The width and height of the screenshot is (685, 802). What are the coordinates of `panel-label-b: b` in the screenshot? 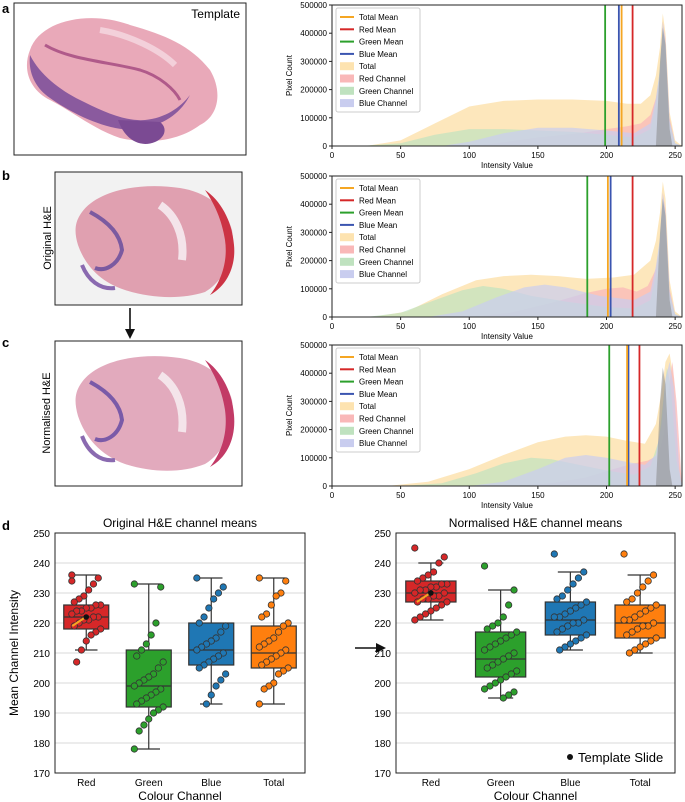 It's located at (6, 175).